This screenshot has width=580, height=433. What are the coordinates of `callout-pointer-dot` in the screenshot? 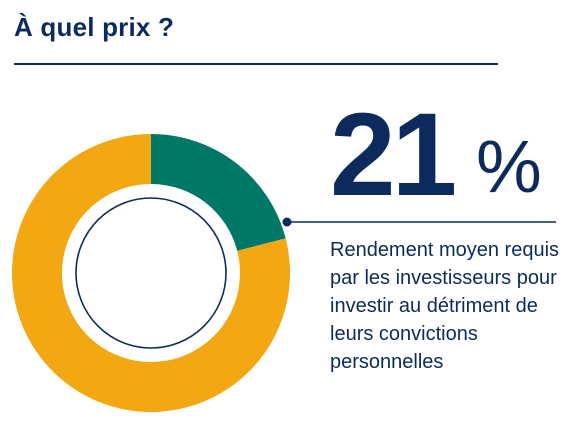 It's located at (287, 222).